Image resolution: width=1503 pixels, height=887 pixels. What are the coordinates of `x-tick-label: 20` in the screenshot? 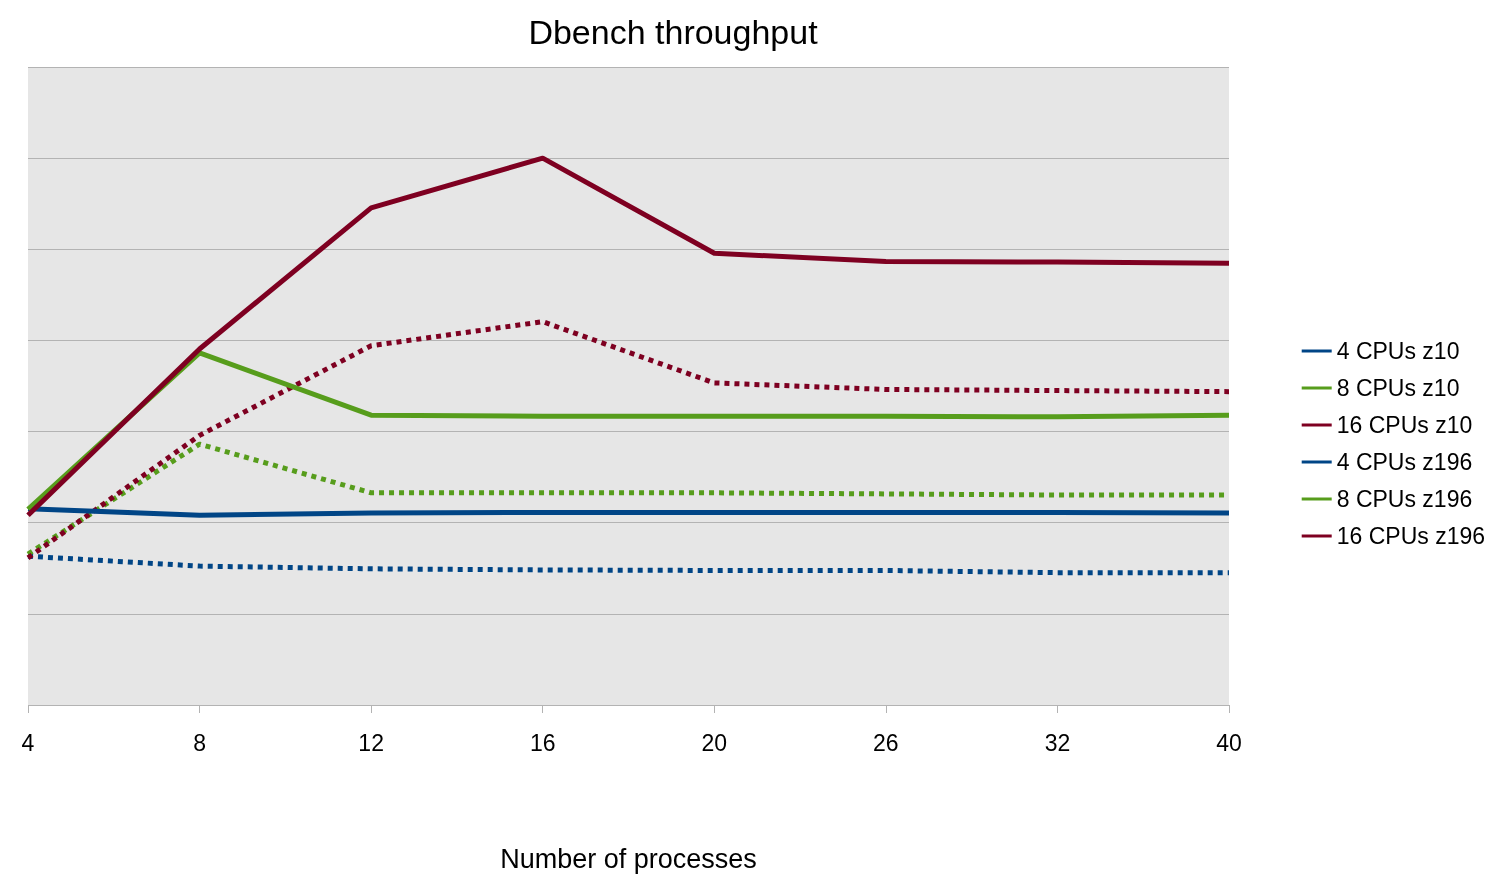 It's located at (714, 742).